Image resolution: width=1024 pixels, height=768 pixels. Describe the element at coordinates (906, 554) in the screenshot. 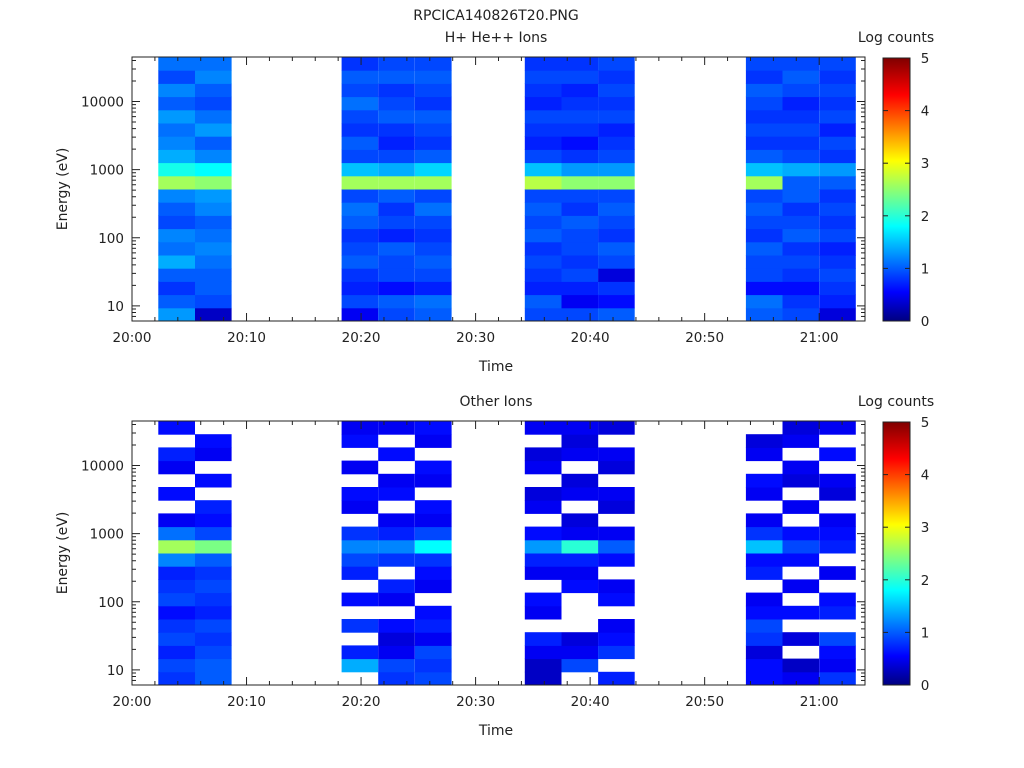

I see `panel-2-colorbar-ticks: 0 1 2 3 4 5` at that location.